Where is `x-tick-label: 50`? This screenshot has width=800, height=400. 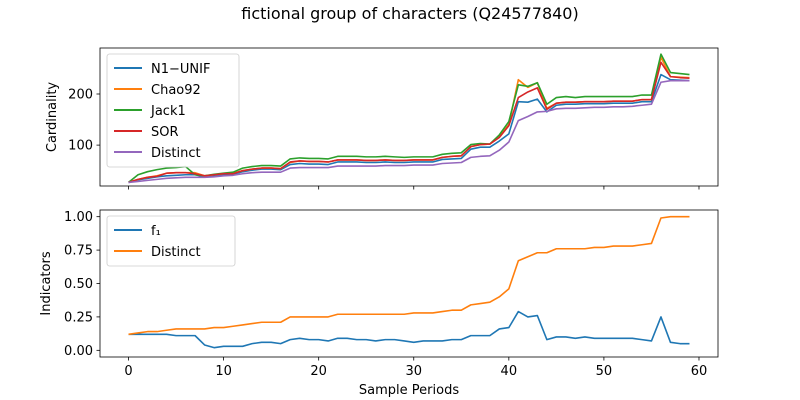 x-tick-label: 50 is located at coordinates (604, 371).